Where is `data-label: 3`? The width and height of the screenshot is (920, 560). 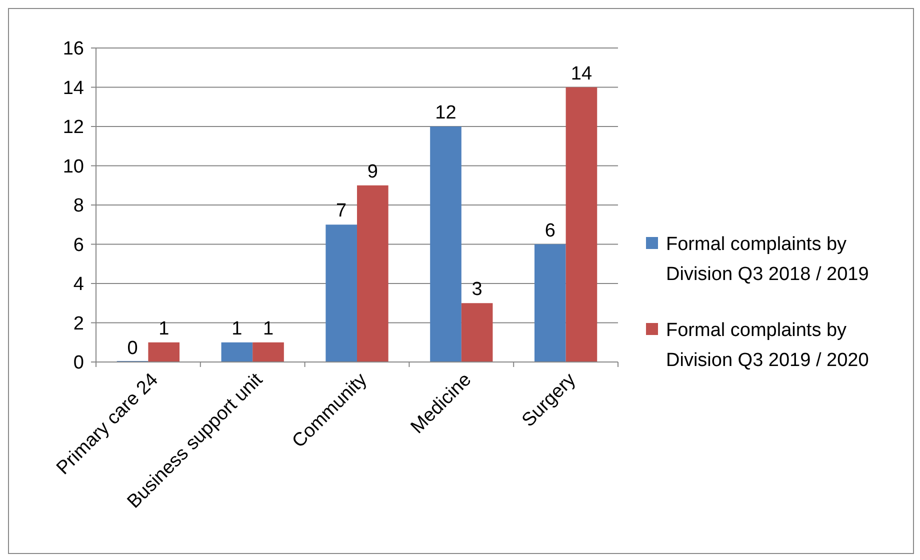 data-label: 3 is located at coordinates (477, 289).